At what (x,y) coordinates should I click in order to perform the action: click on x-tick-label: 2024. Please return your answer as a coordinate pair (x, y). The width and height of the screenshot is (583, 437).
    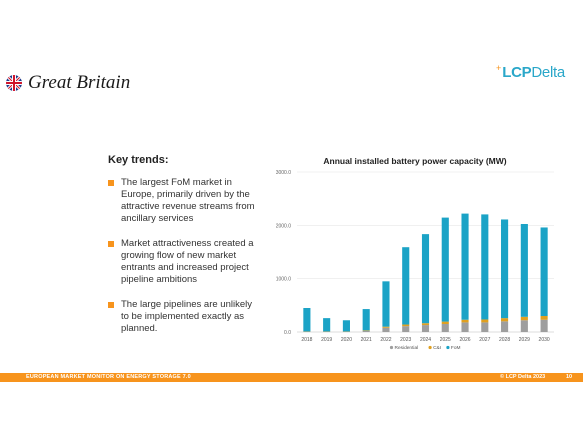
    Looking at the image, I should click on (425, 340).